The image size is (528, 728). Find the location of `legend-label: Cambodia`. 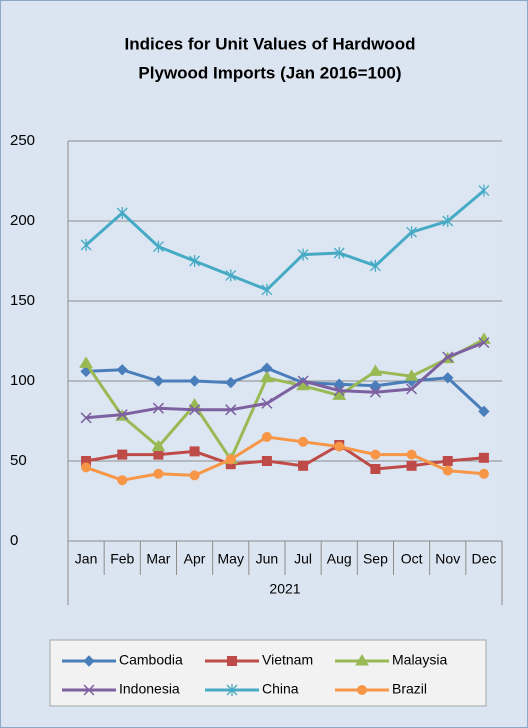

legend-label: Cambodia is located at coordinates (151, 660).